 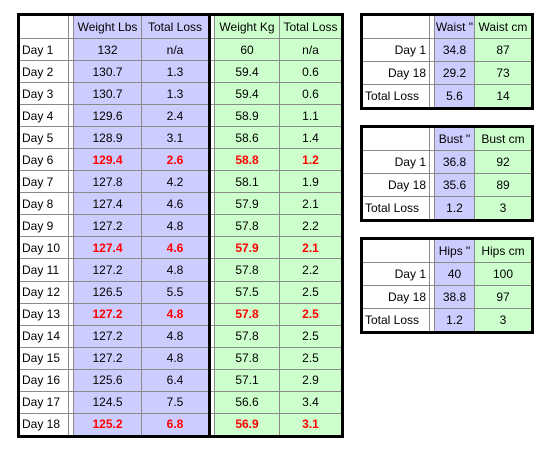 What do you see at coordinates (180, 402) in the screenshot?
I see `day-row: Day 17 124.5 7.5 56.6 3.4` at bounding box center [180, 402].